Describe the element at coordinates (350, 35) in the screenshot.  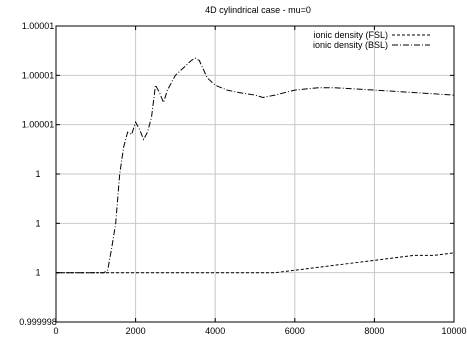
I see `legend-label-fsl: ionic density (FSL)` at that location.